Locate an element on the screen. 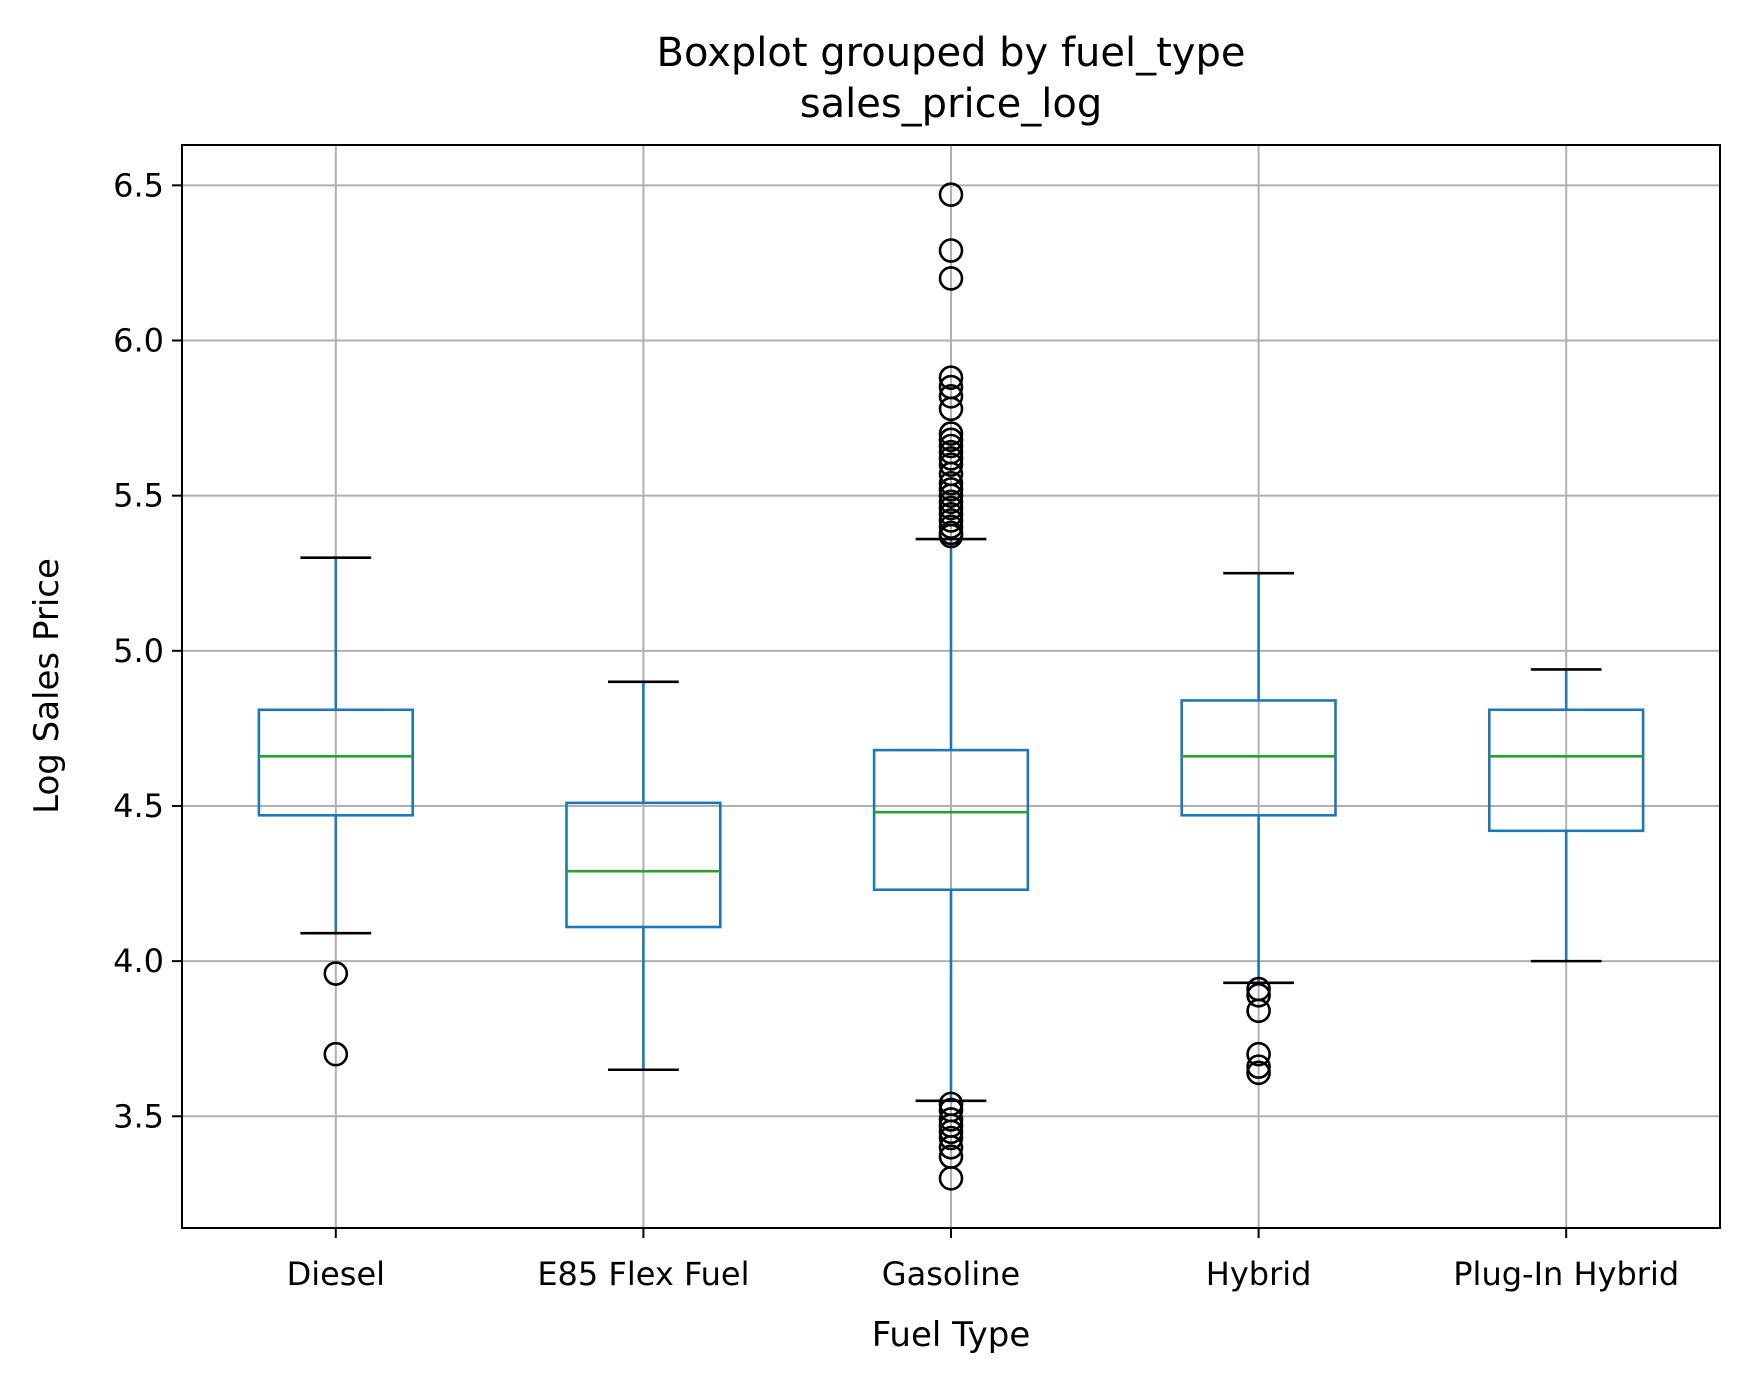  x-tick-label: Diesel is located at coordinates (336, 1274).